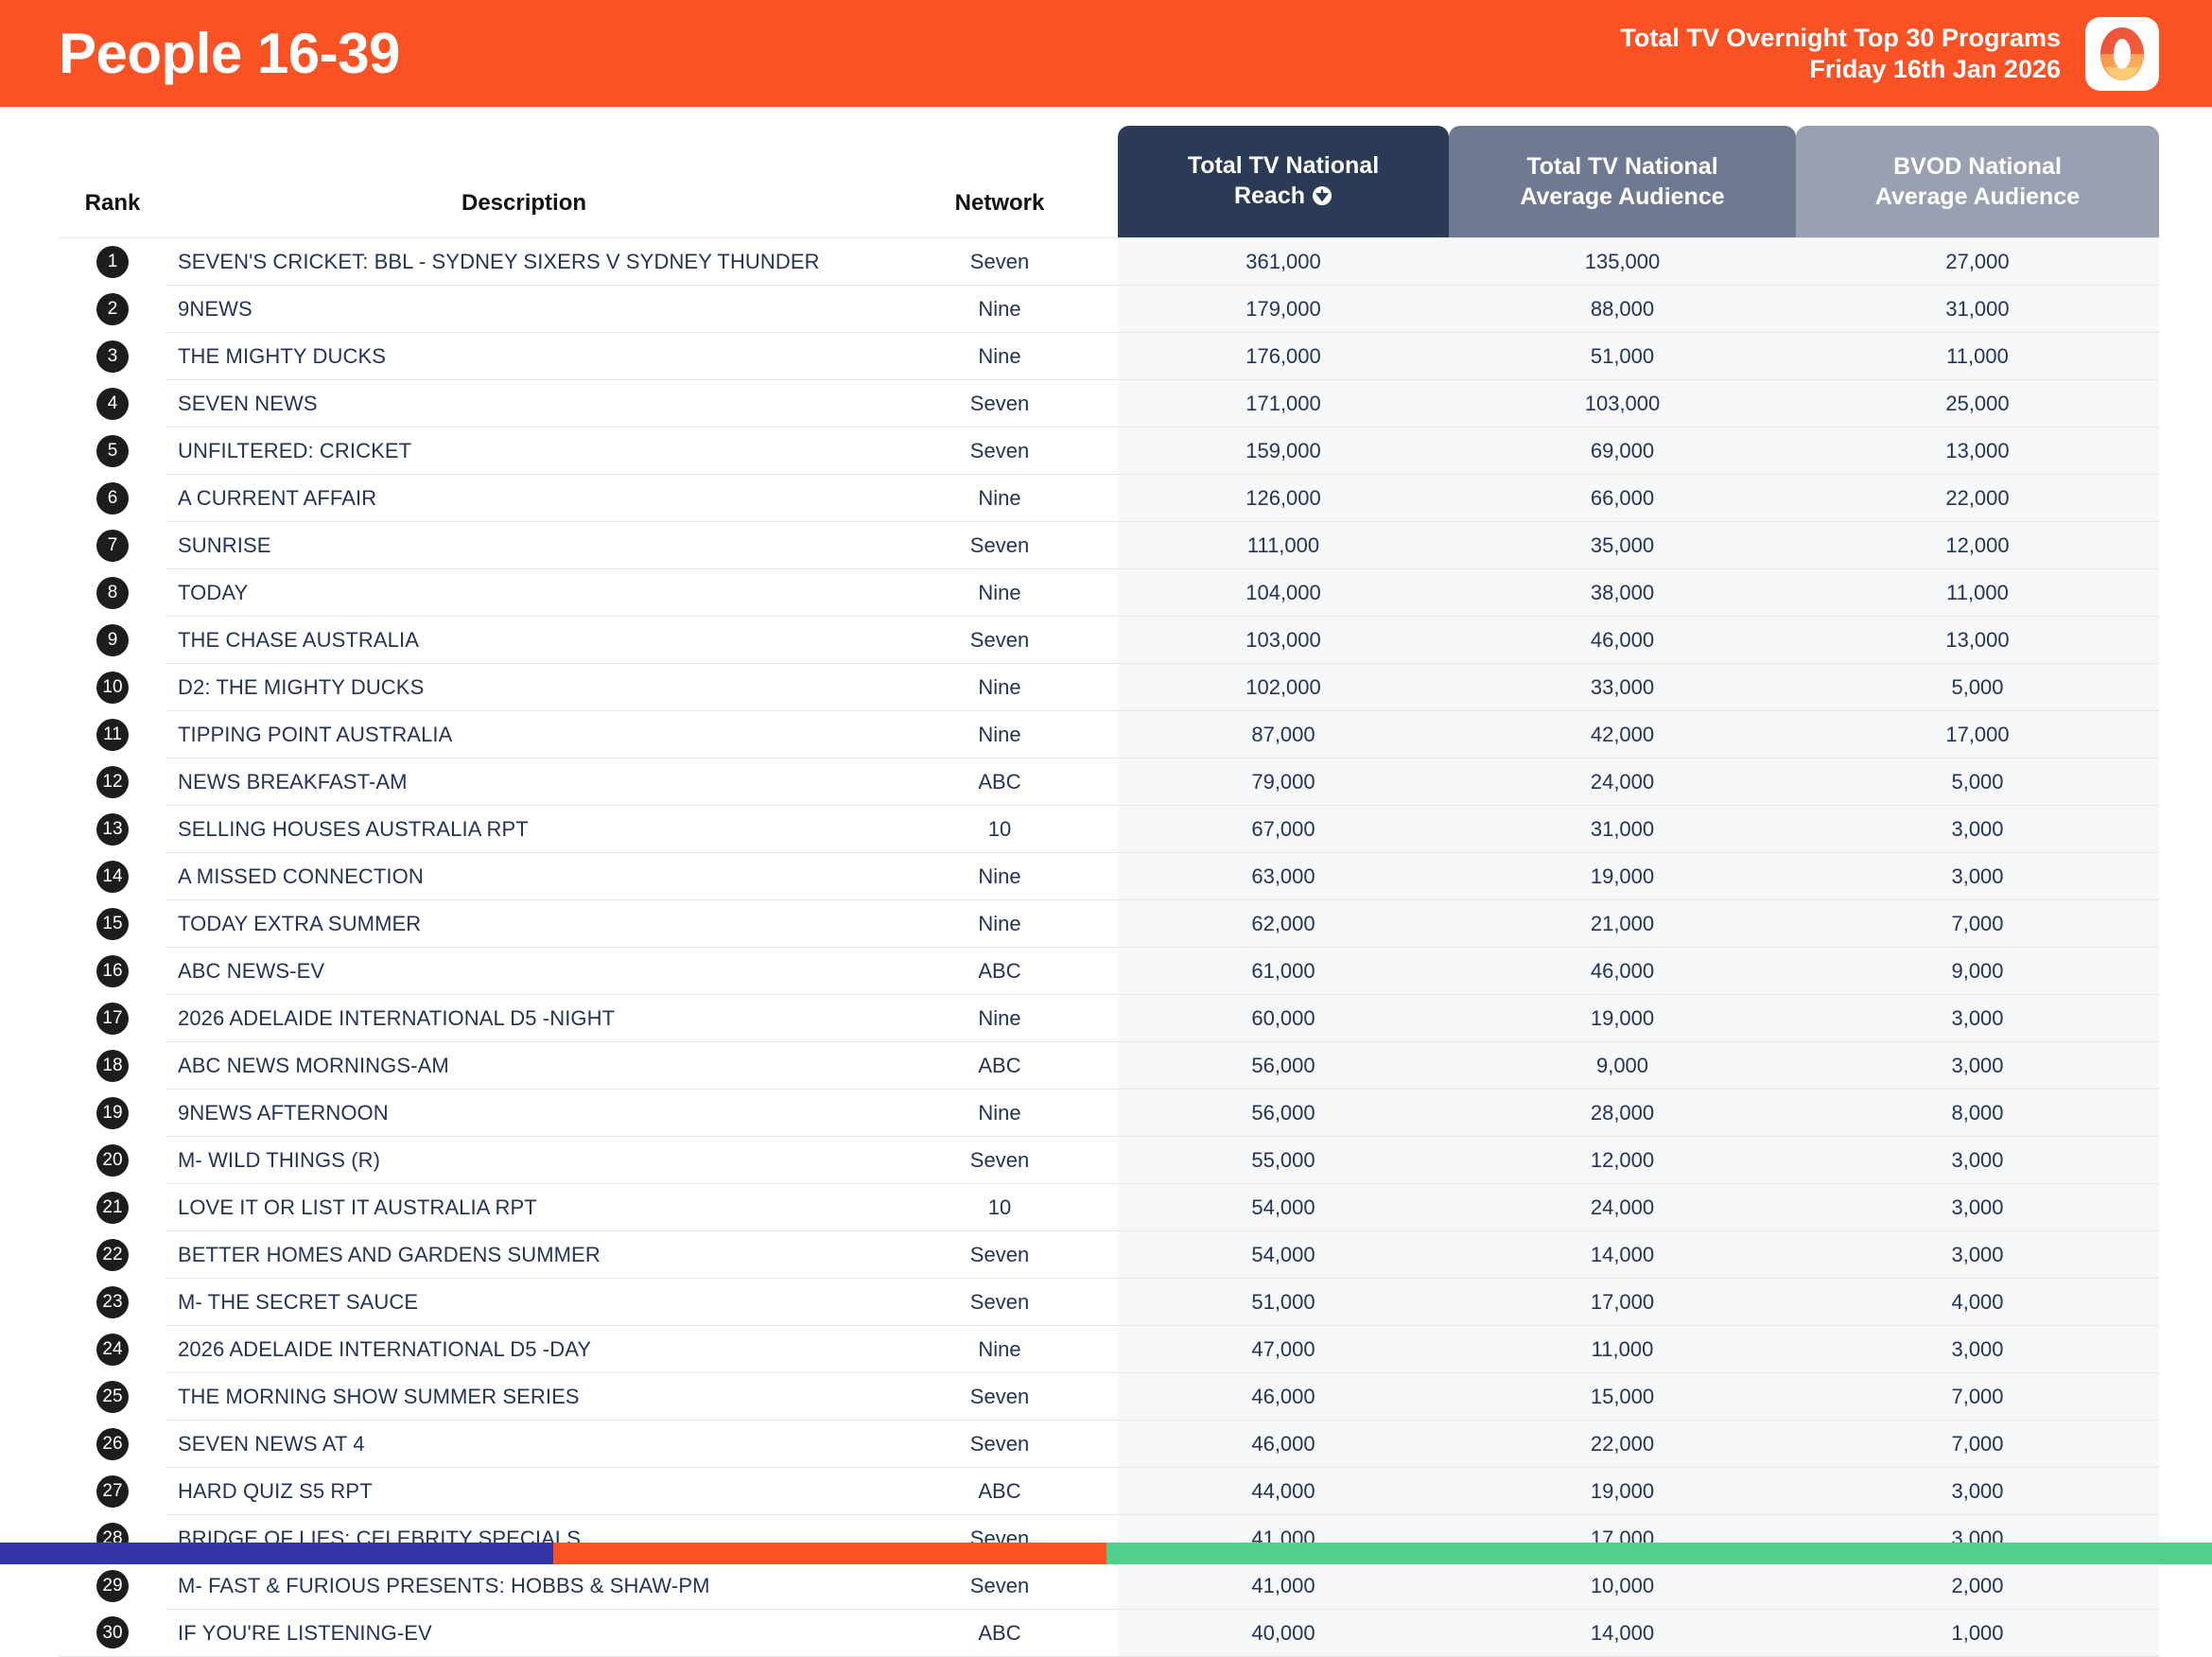 The height and width of the screenshot is (1657, 2212). I want to click on column-header-description: Description, so click(523, 172).